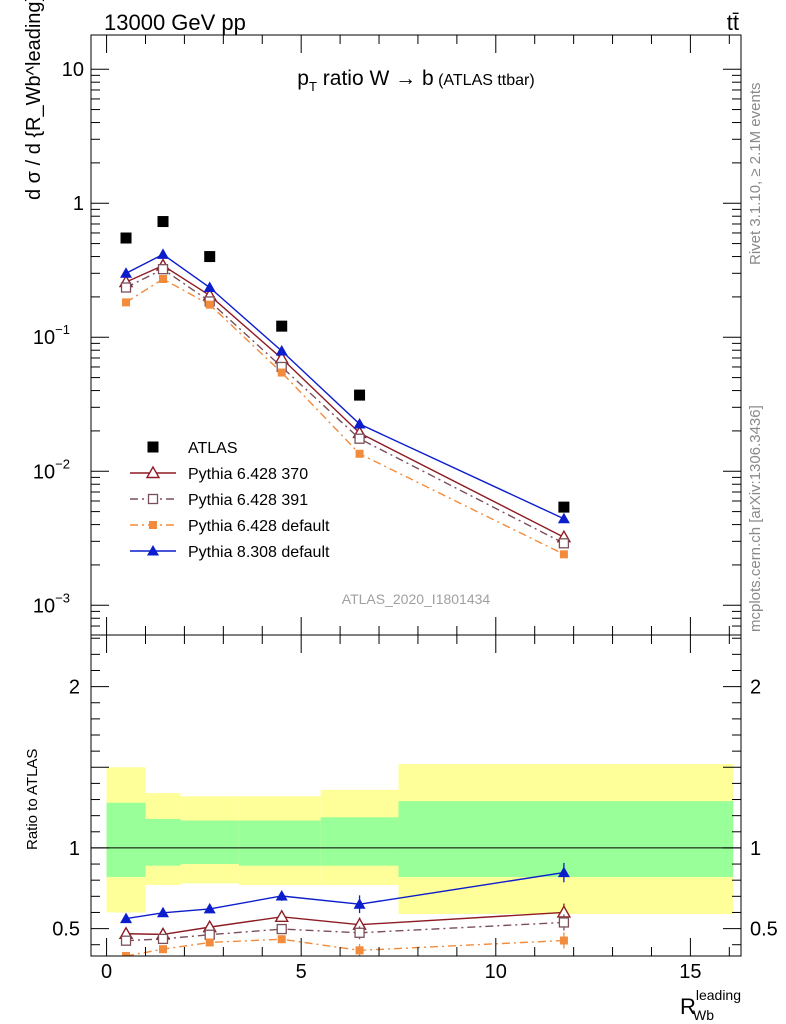  I want to click on legend-label: Pythia 6.428 default, so click(259, 526).